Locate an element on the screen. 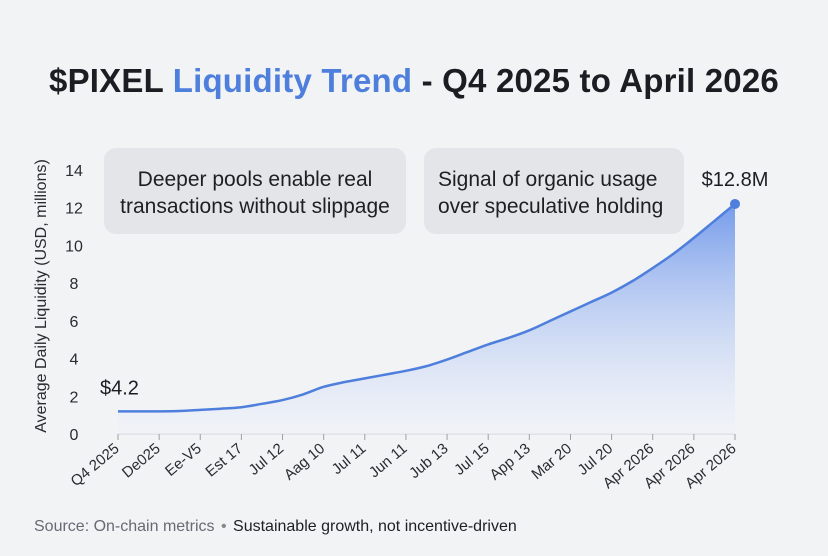  y-tick-label: 2 is located at coordinates (74, 397).